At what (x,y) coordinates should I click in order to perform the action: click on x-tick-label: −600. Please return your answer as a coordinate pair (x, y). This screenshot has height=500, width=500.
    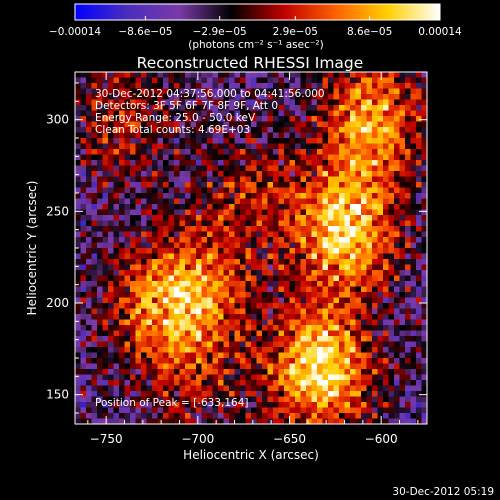
    Looking at the image, I should click on (381, 439).